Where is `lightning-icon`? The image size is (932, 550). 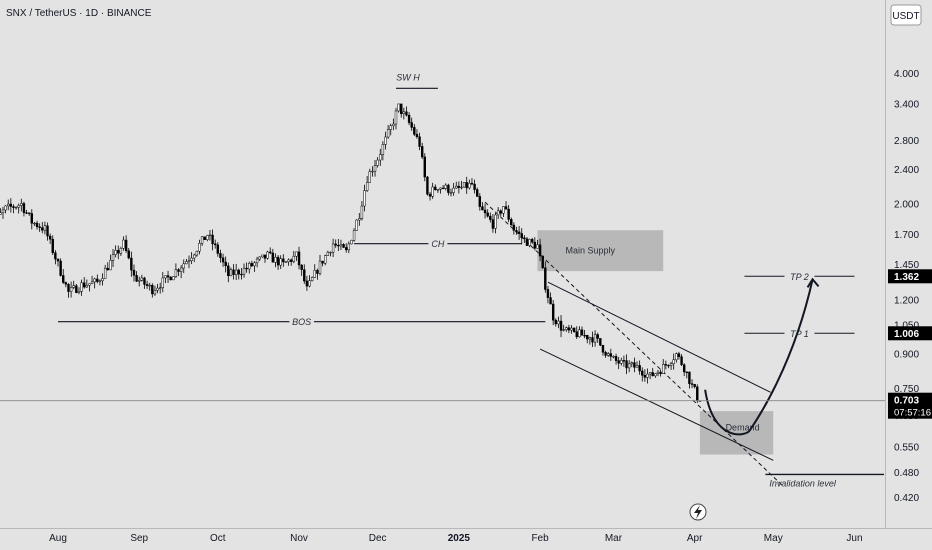 lightning-icon is located at coordinates (698, 512).